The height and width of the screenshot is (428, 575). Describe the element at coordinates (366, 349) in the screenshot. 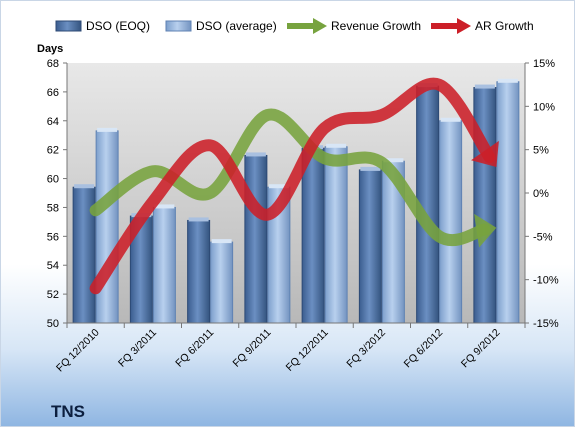

I see `category-label: FQ 3/2012` at that location.